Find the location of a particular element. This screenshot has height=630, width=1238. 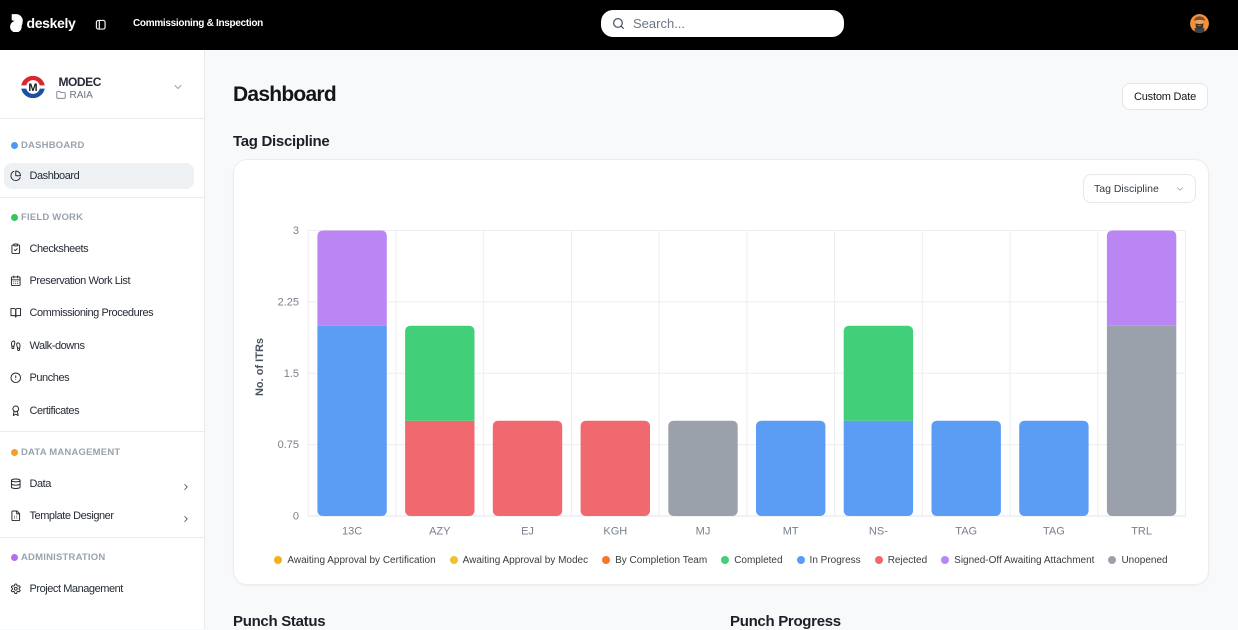

svg-text: 1.5 is located at coordinates (291, 374).